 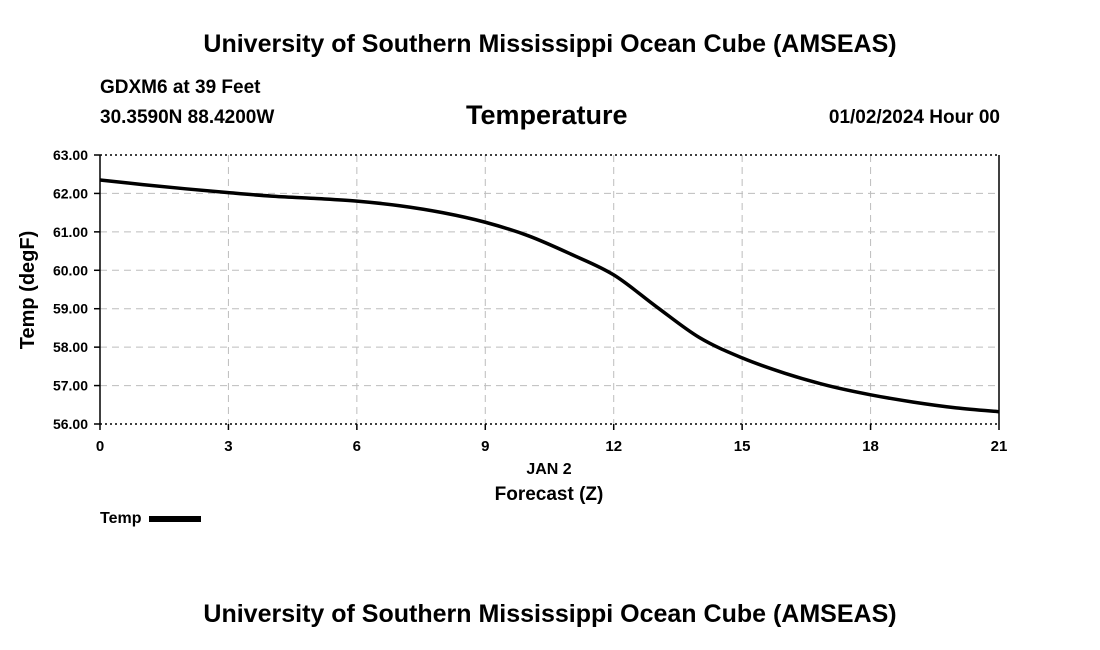 I want to click on y-tick-label: 61.00, so click(x=70, y=232).